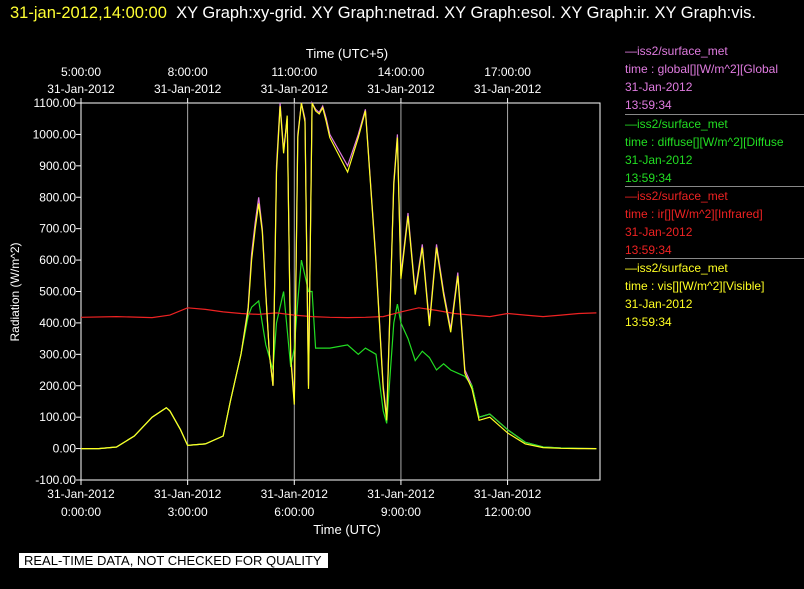 This screenshot has width=804, height=589. I want to click on title-timestamp: 31-jan-2012,14:00:00, so click(88, 13).